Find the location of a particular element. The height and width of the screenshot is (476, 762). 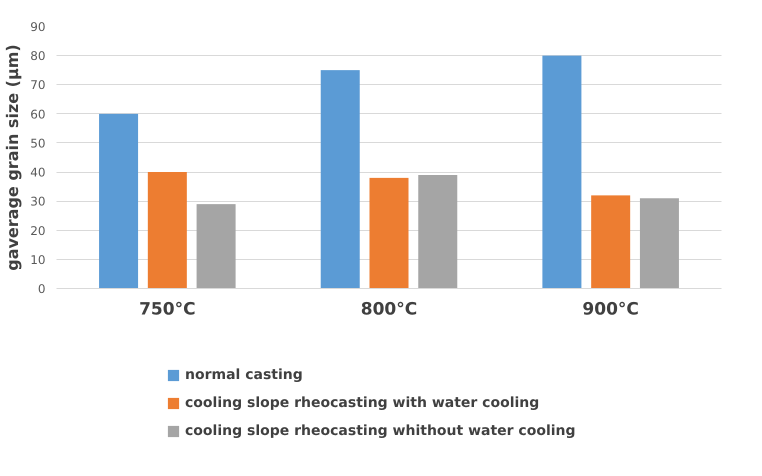

x-tick-label: 750°C is located at coordinates (167, 310).